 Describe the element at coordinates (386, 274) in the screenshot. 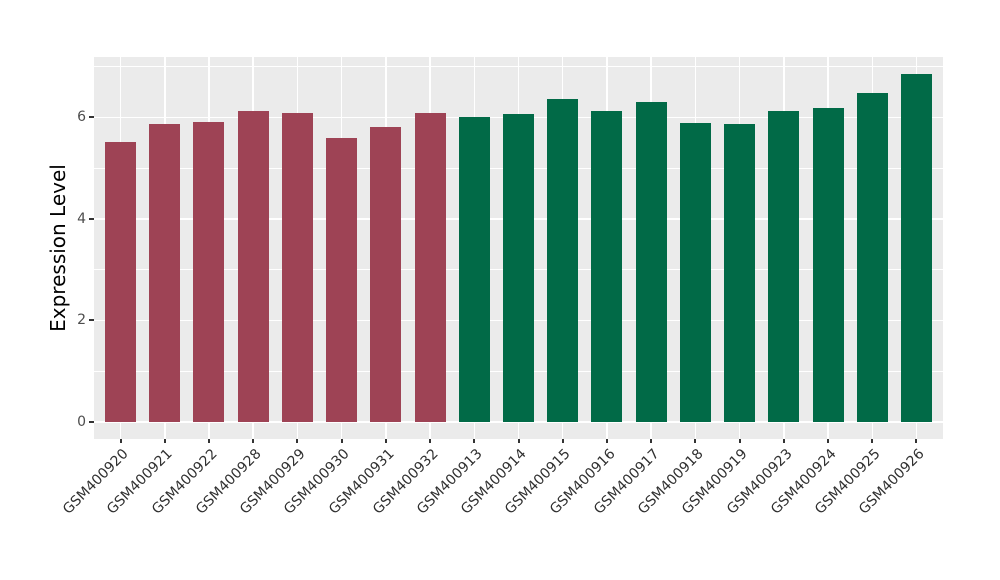

I see `bar-GSM400931` at that location.